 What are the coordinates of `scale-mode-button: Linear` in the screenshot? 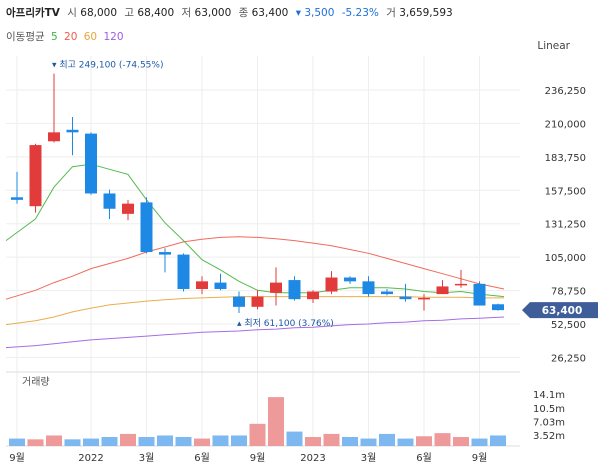 It's located at (553, 46).